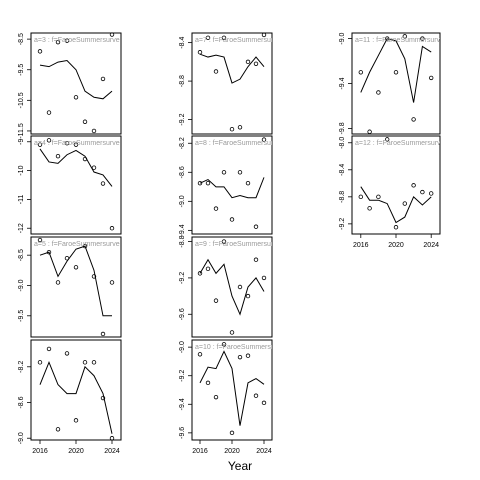 The image size is (480, 480). I want to click on x-tick-label: 2024, so click(112, 451).